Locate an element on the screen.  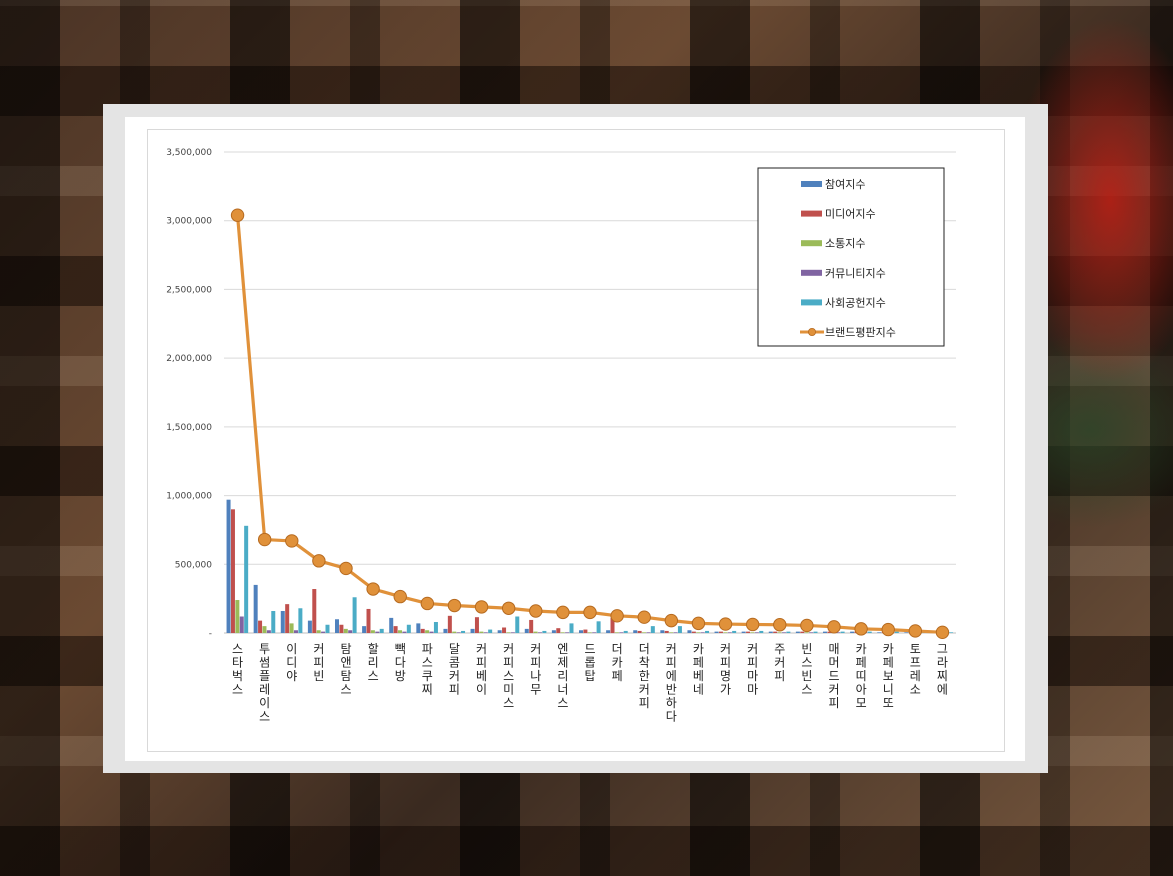
y-tick-label: 500,000 is located at coordinates (193, 565).